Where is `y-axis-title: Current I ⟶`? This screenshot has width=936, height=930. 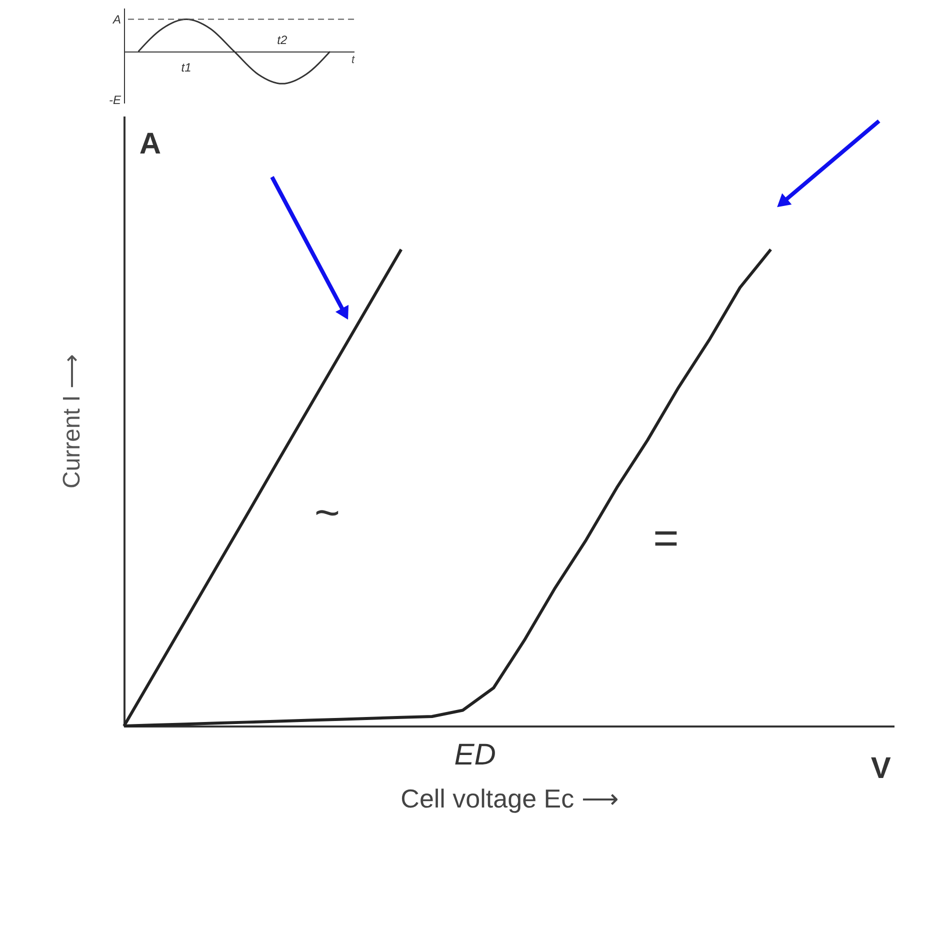
y-axis-title: Current I ⟶ is located at coordinates (72, 421).